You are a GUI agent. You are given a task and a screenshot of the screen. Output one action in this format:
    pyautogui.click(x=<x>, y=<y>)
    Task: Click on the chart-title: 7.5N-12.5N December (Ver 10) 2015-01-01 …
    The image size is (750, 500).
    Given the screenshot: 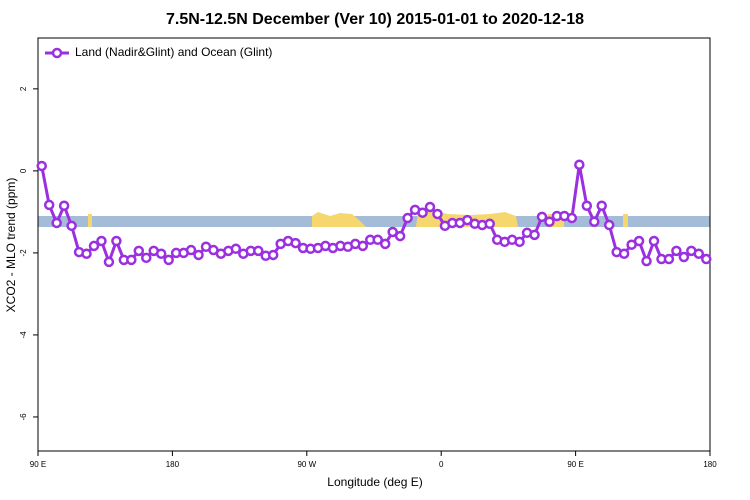 What is the action you would take?
    pyautogui.click(x=375, y=19)
    